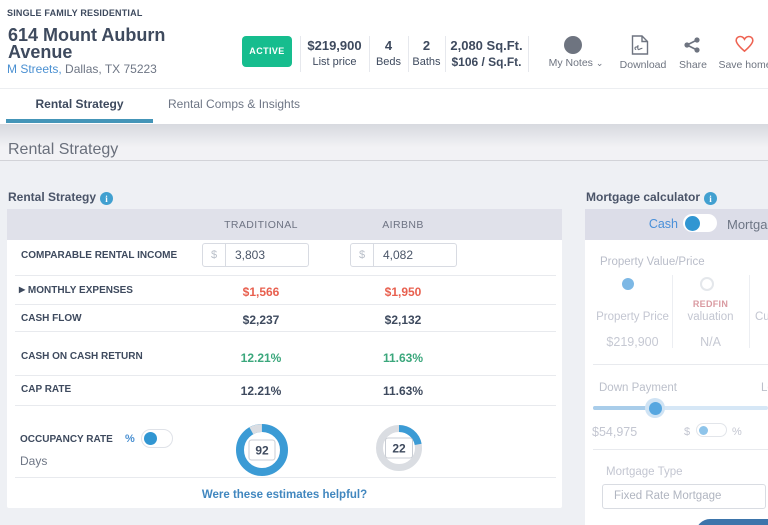 Image resolution: width=768 pixels, height=525 pixels. Describe the element at coordinates (262, 451) in the screenshot. I see `svg-text: 92` at that location.